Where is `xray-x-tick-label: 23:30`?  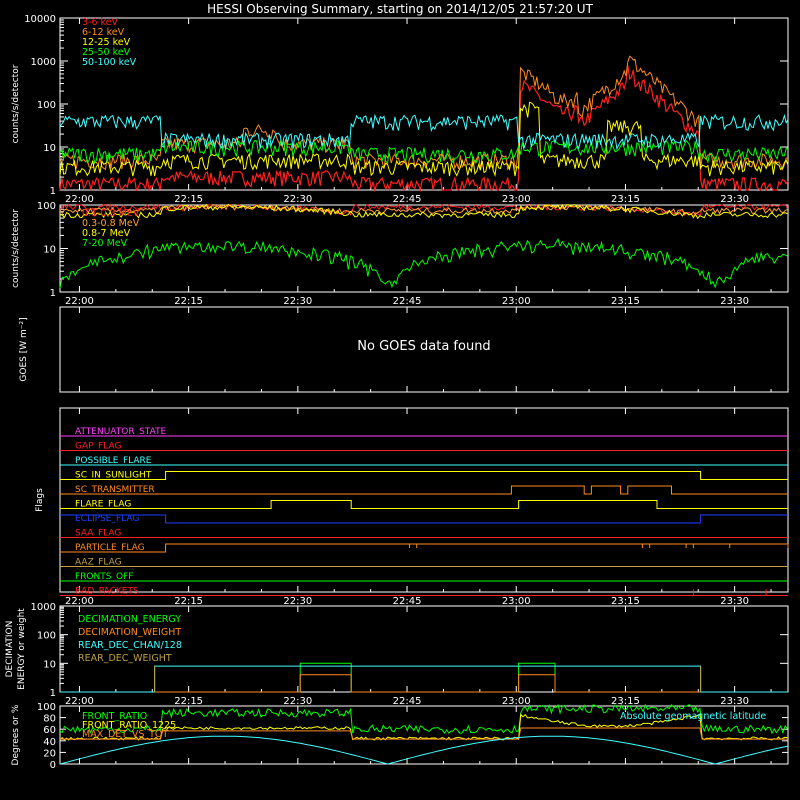 xray-x-tick-label: 23:30 is located at coordinates (734, 199).